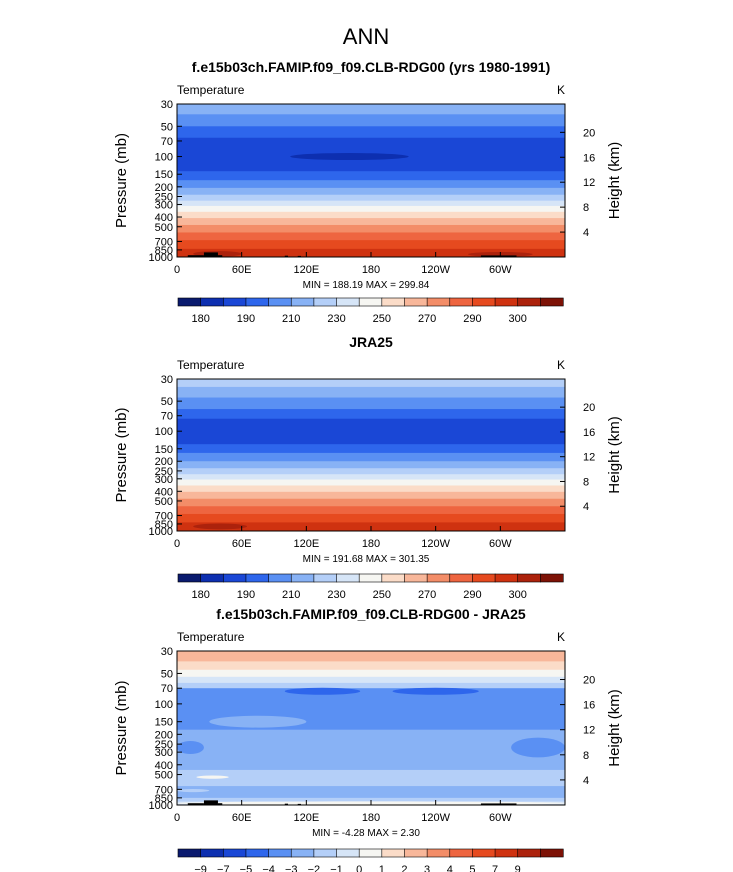 The width and height of the screenshot is (733, 872). What do you see at coordinates (246, 868) in the screenshot?
I see `colorbar-label: −5` at bounding box center [246, 868].